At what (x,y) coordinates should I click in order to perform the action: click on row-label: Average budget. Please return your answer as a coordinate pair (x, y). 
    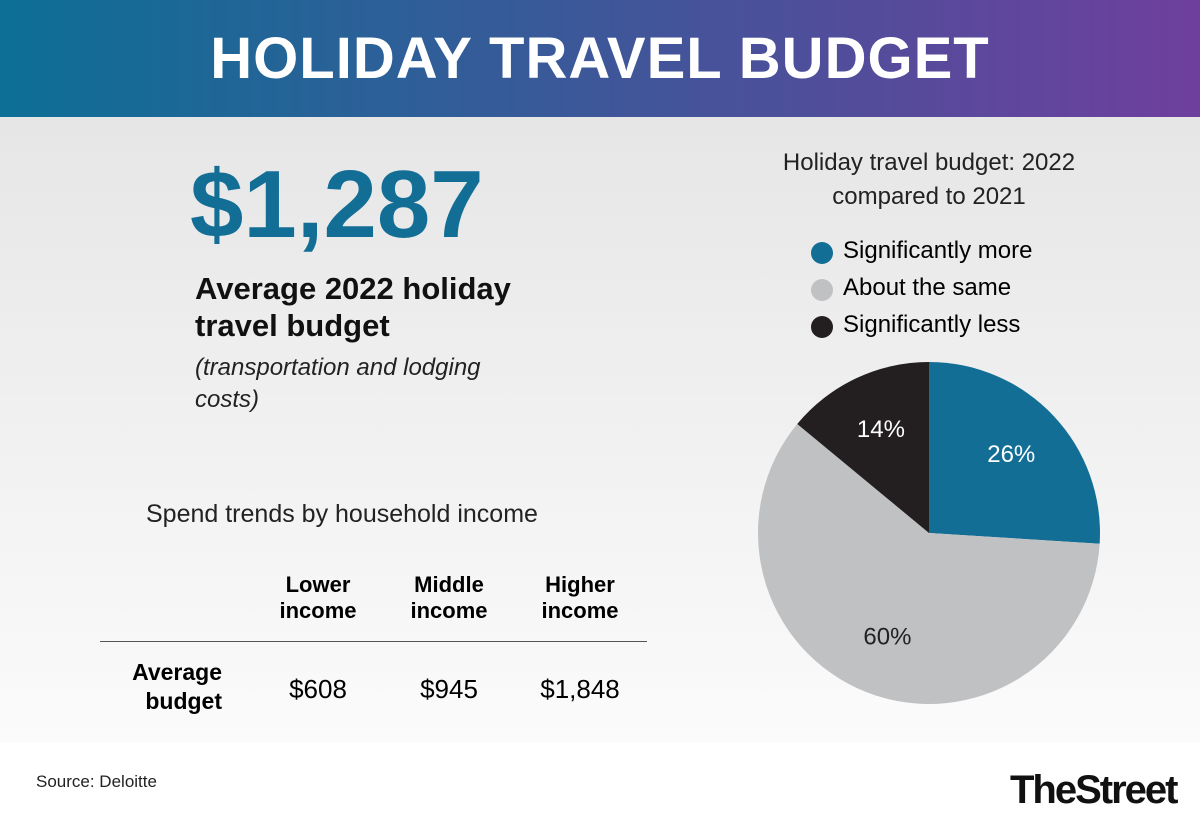
    Looking at the image, I should click on (177, 686).